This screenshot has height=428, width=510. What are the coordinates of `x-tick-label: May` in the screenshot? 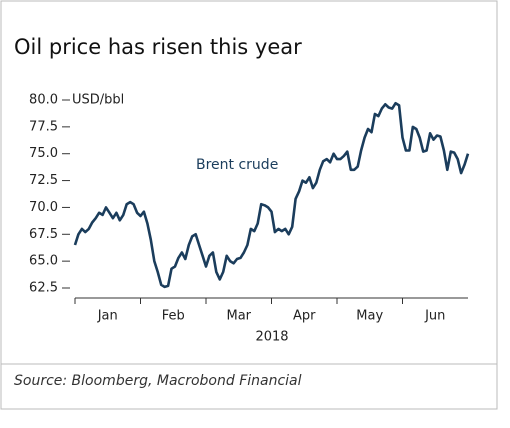 It's located at (369, 316).